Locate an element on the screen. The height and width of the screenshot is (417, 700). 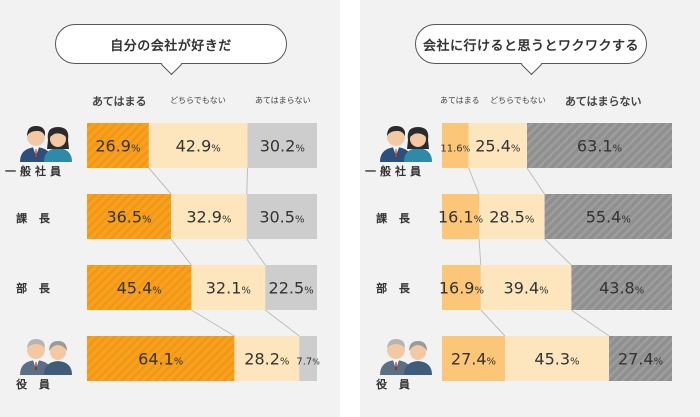
data-label: 16.9% is located at coordinates (461, 288).